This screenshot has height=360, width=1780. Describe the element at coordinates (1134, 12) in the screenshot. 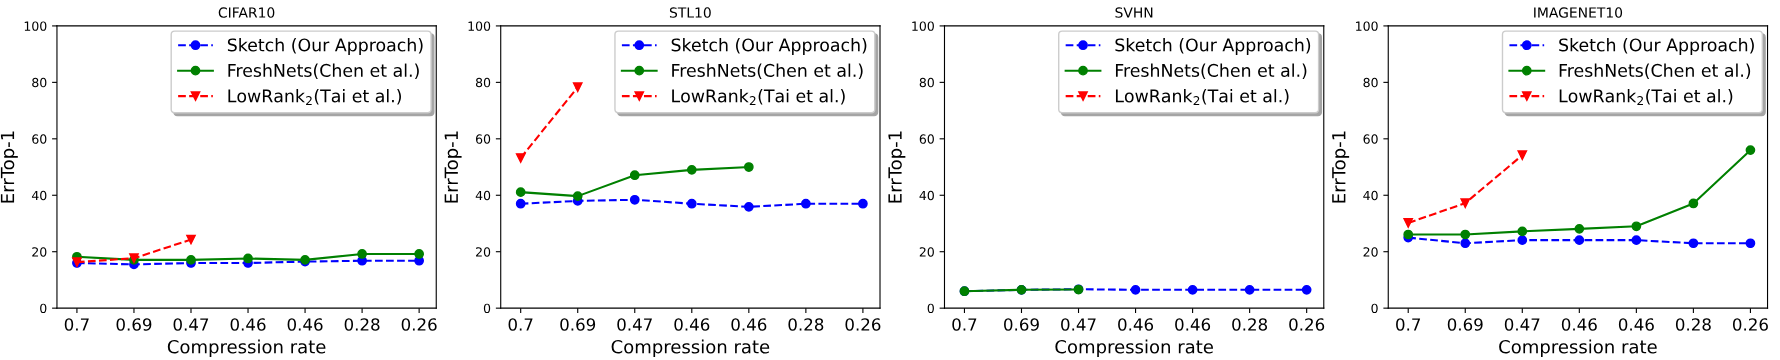

I see `chart-title: SVHN` at that location.